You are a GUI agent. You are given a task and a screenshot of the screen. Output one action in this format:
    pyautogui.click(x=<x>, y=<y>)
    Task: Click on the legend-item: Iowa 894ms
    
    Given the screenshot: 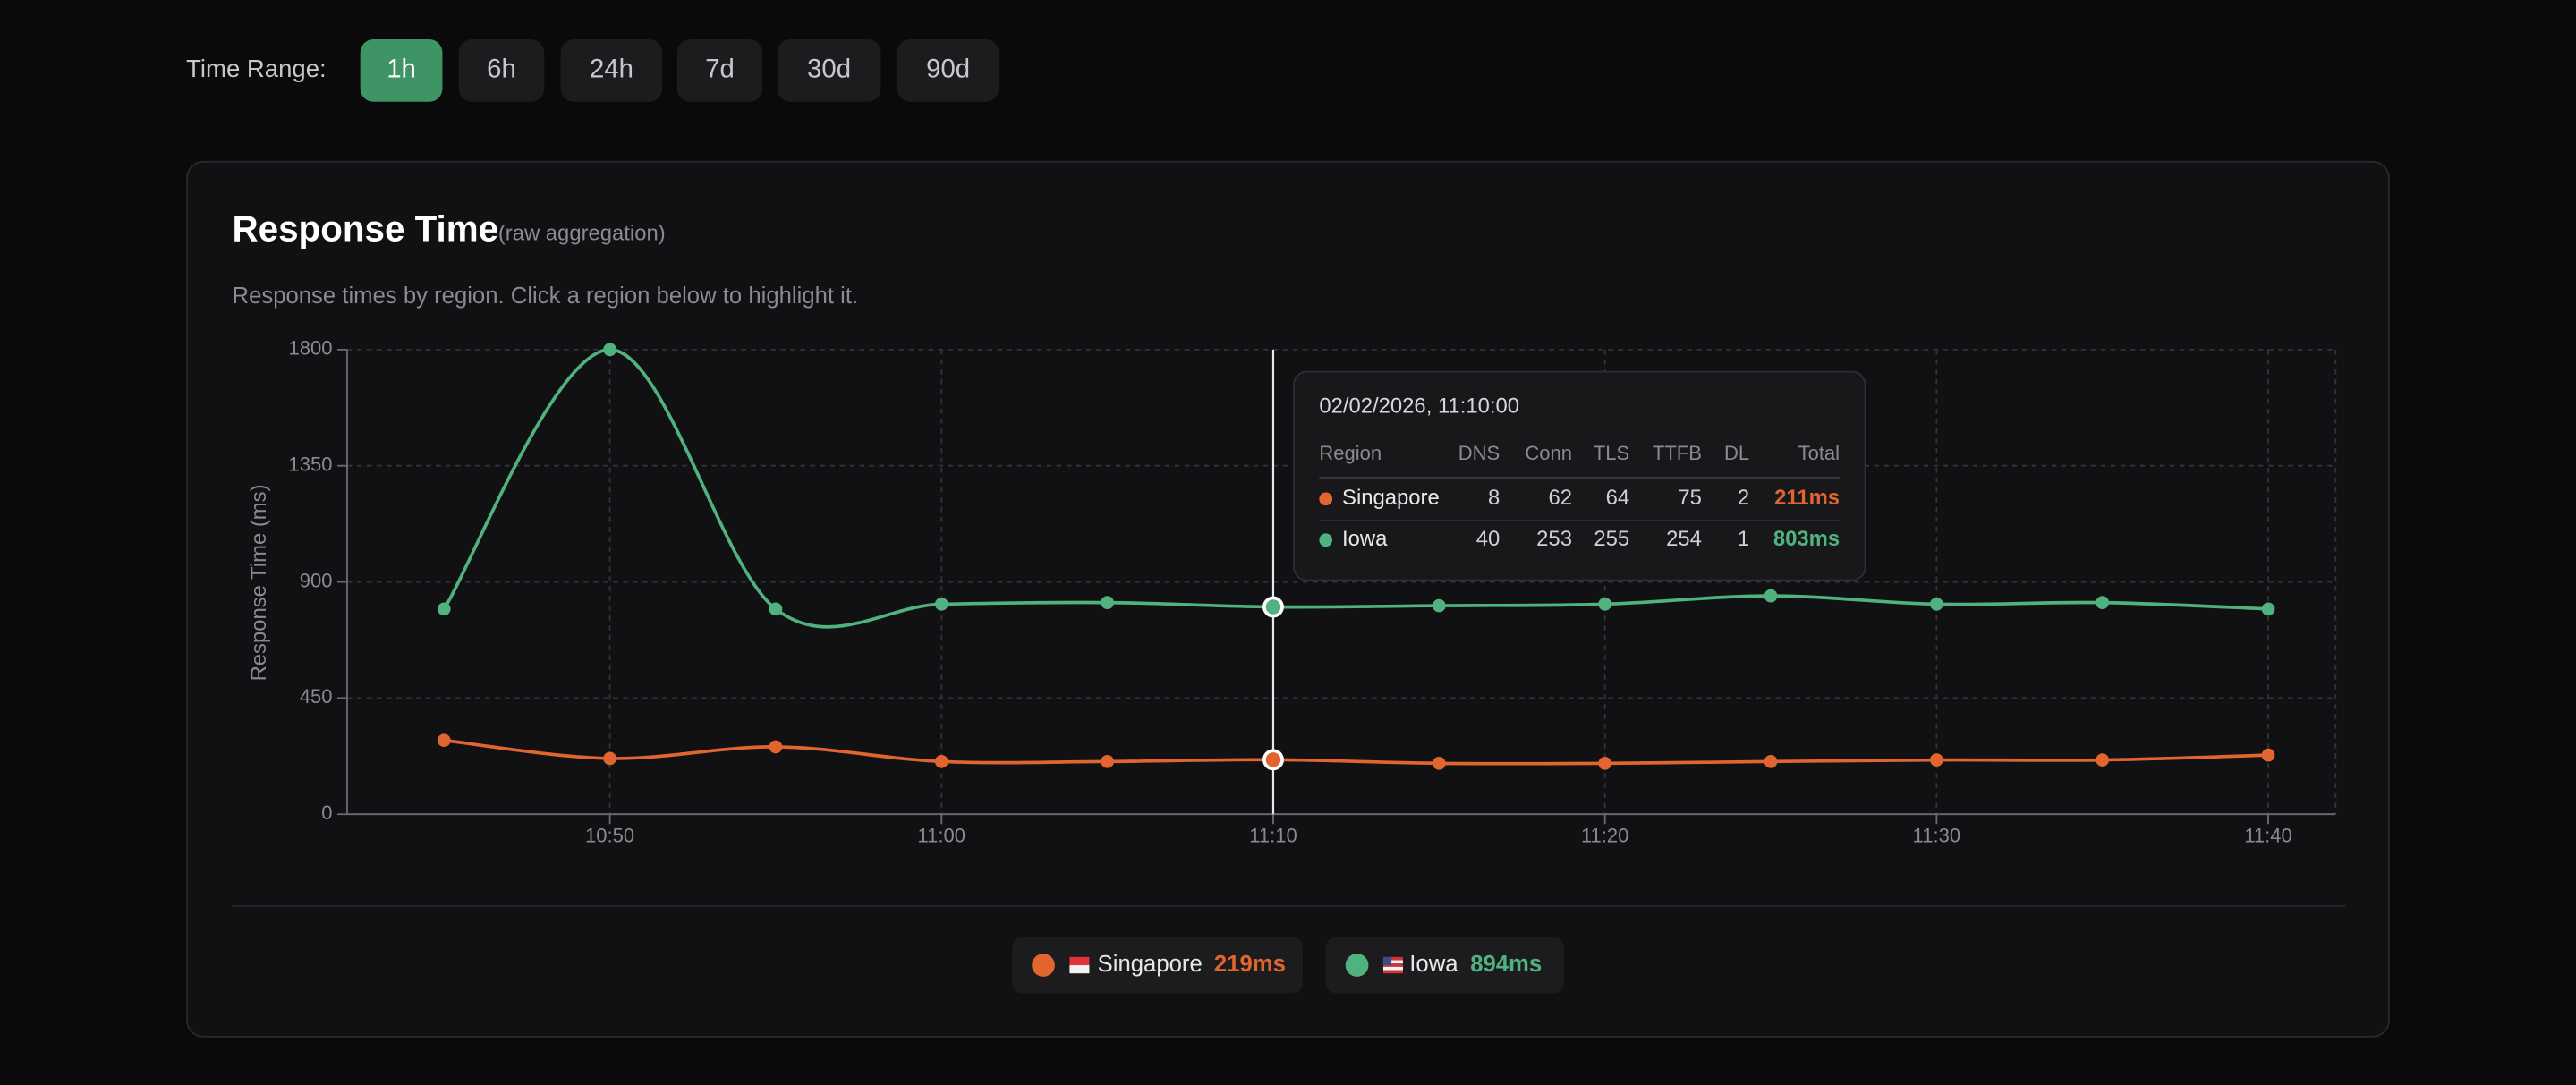 What is the action you would take?
    pyautogui.click(x=1444, y=966)
    